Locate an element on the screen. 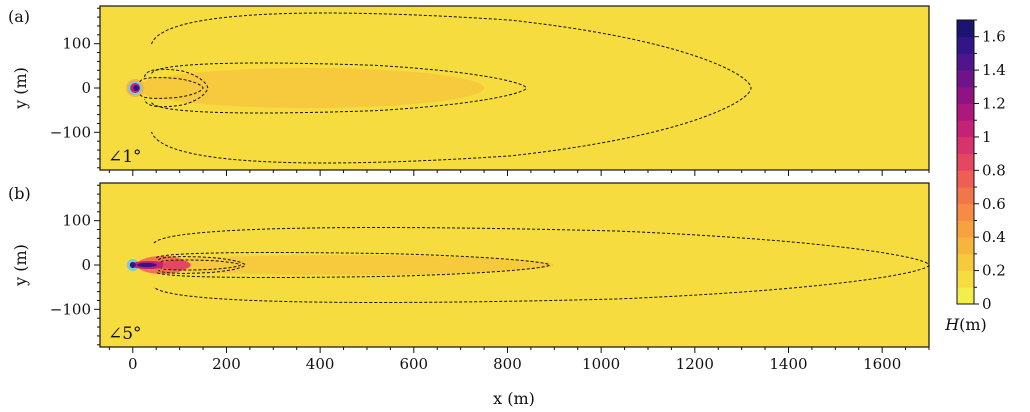 This screenshot has height=412, width=1030. colorbar-label-symbol: H is located at coordinates (952, 324).